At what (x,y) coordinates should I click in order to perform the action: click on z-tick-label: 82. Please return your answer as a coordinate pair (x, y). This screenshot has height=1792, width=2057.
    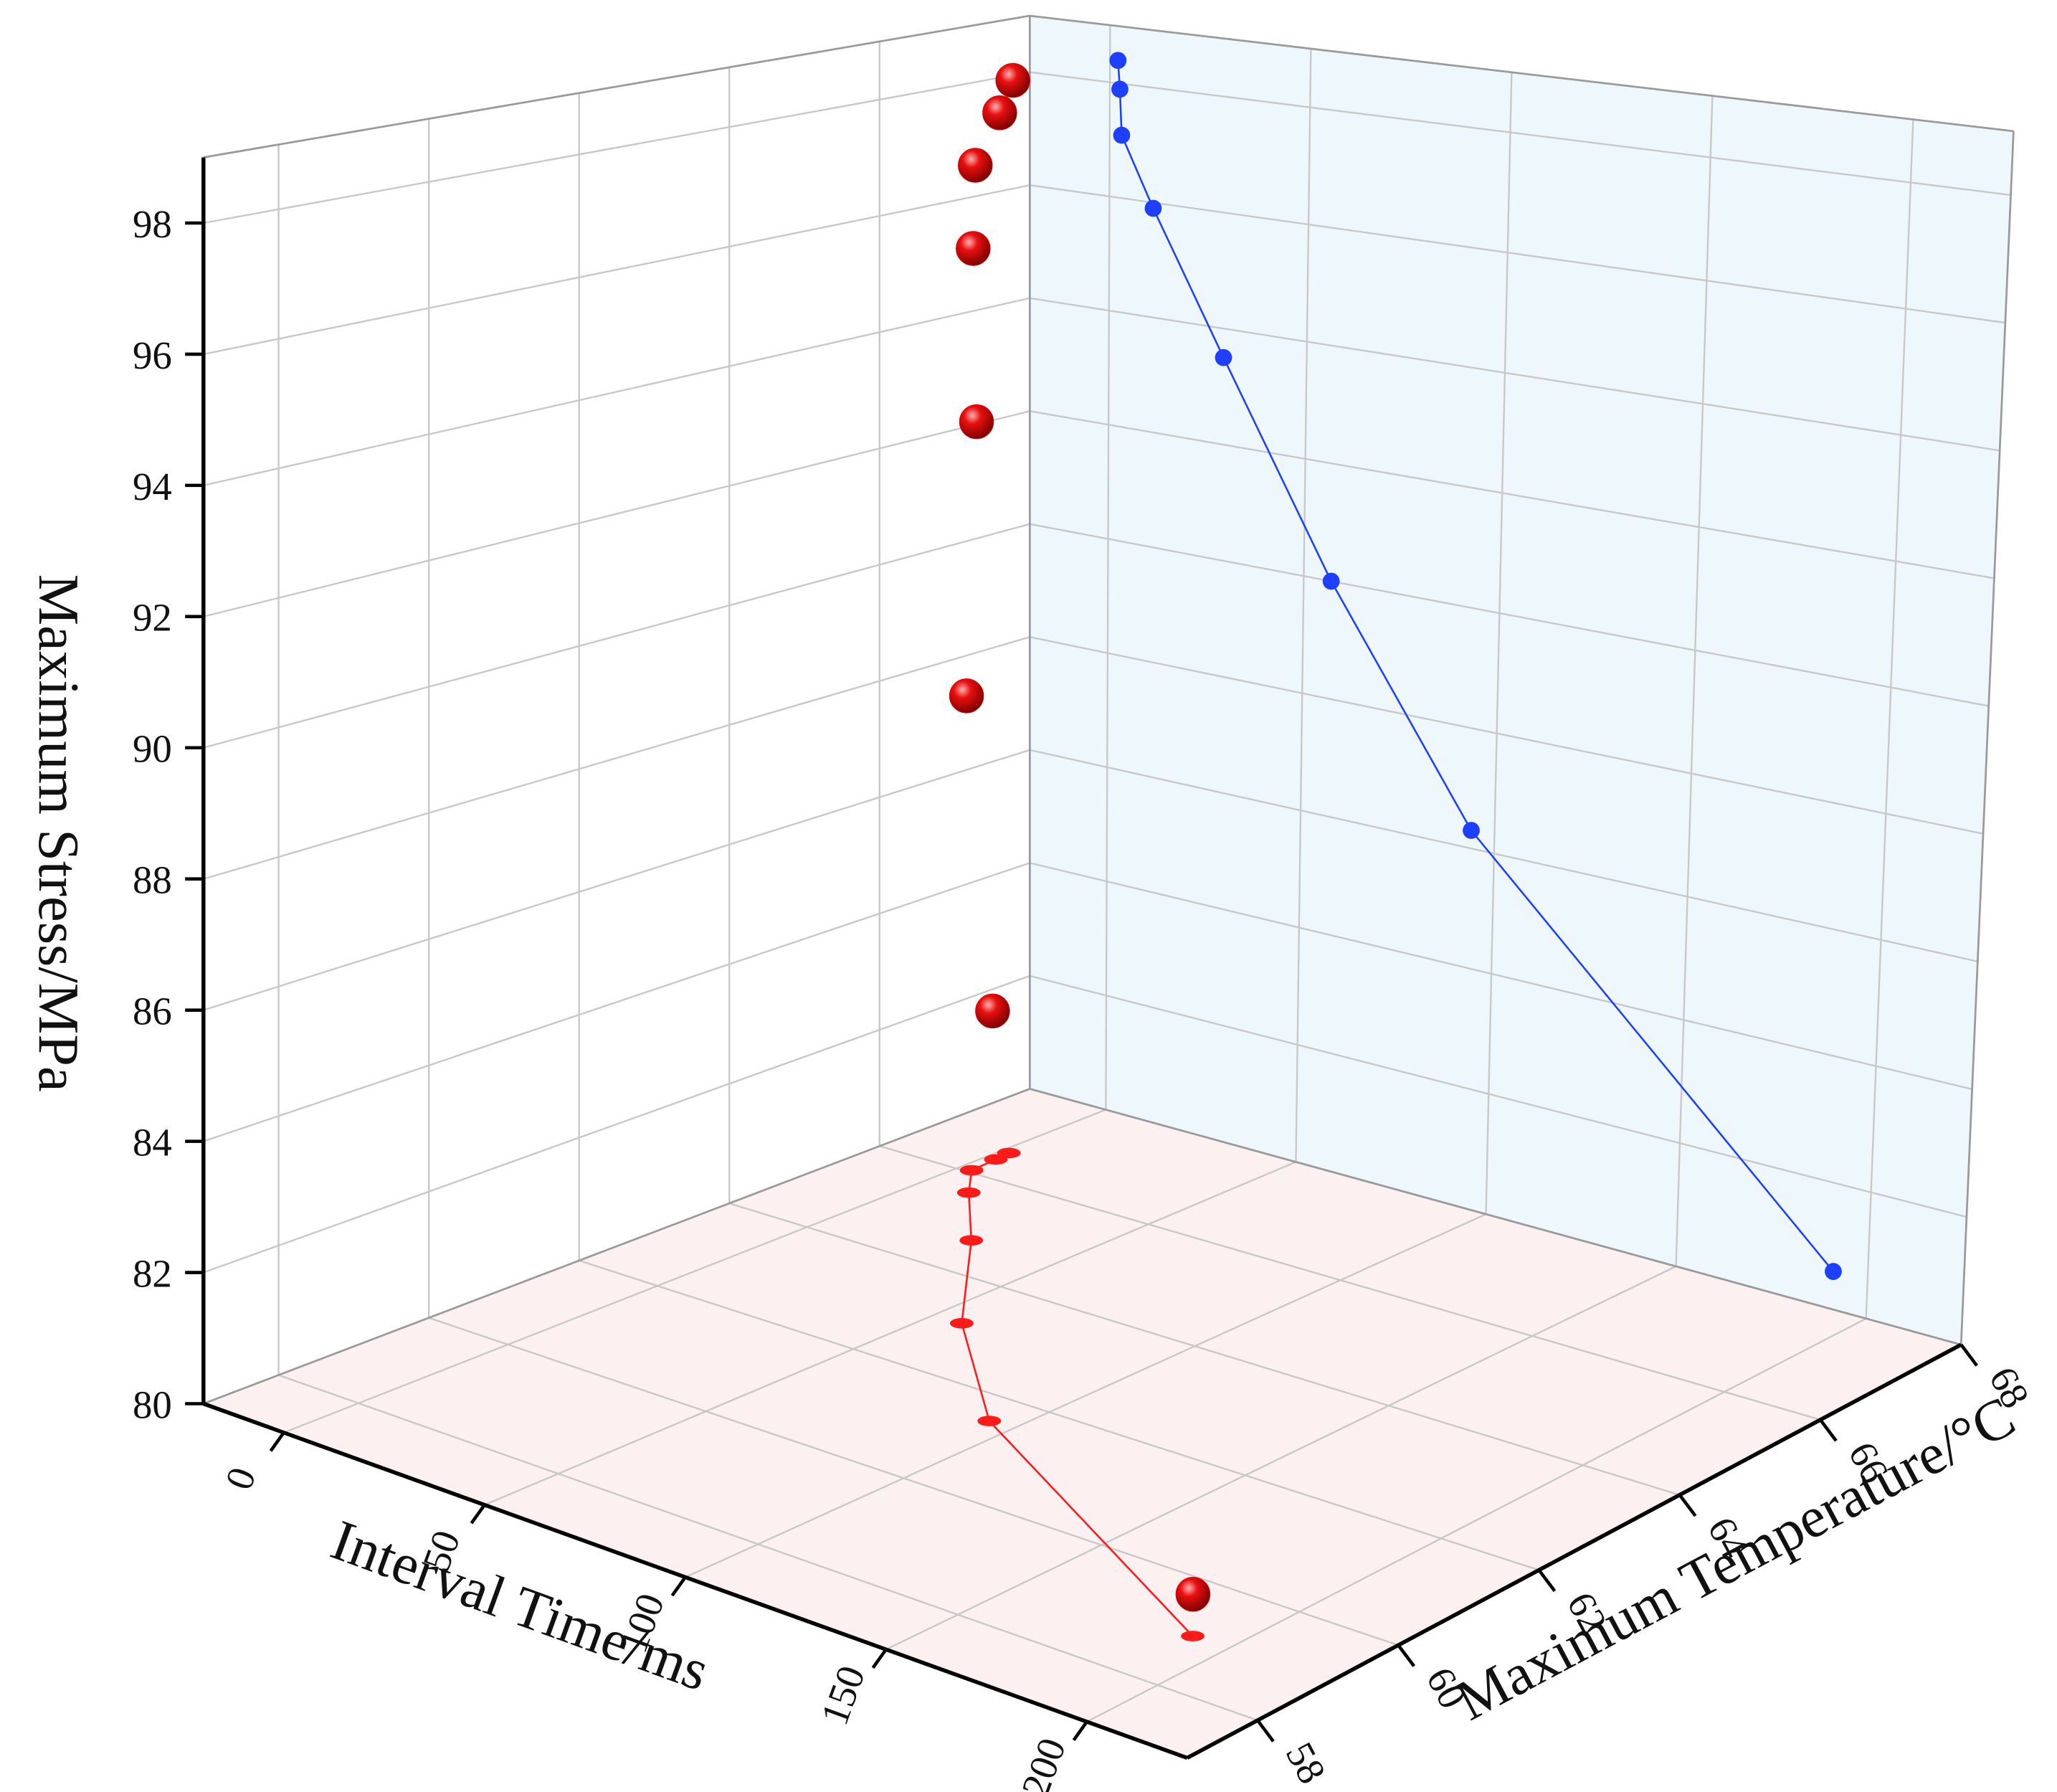
    Looking at the image, I should click on (152, 1273).